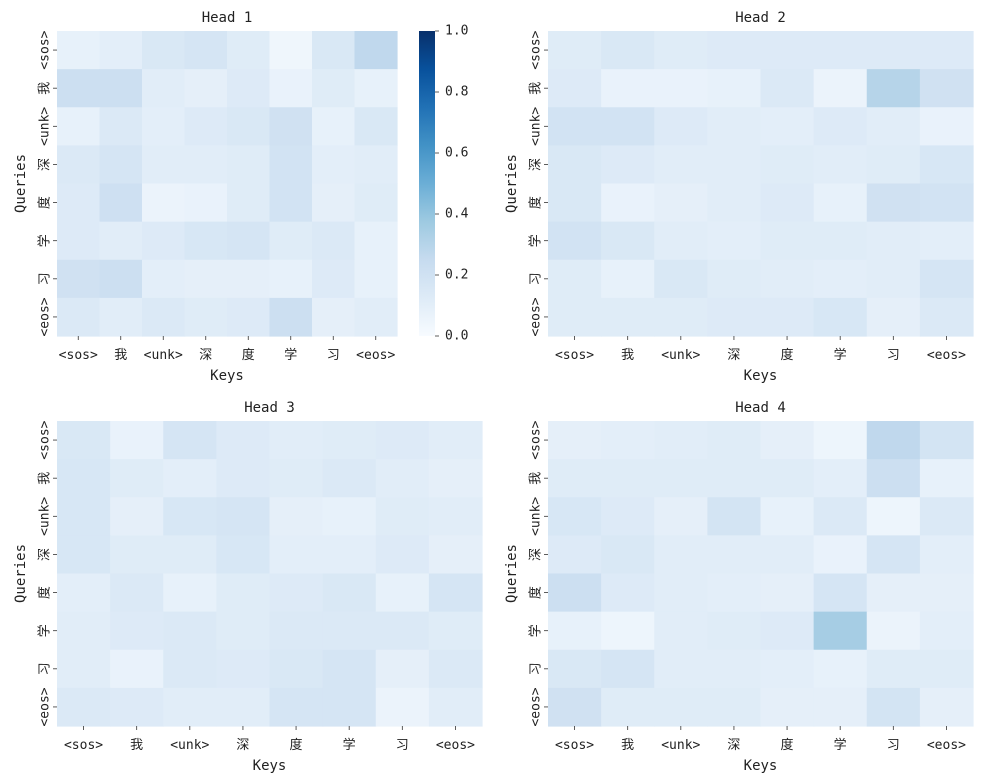 The image size is (983, 784). I want to click on panel-title: Head 4, so click(760, 408).